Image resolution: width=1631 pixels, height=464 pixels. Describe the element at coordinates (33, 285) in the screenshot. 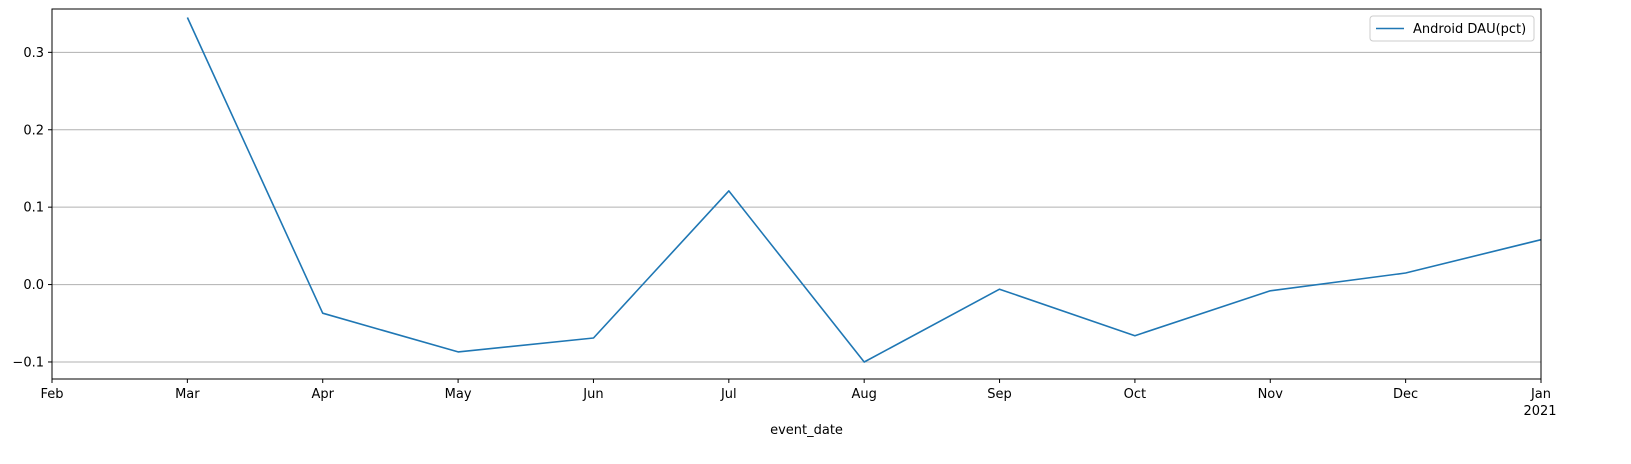

I see `y-tick-label: 0.0` at that location.